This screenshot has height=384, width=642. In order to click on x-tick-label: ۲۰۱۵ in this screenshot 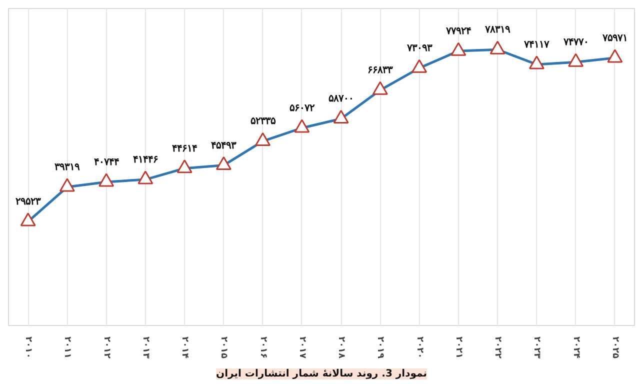, I will do `click(223, 347)`.